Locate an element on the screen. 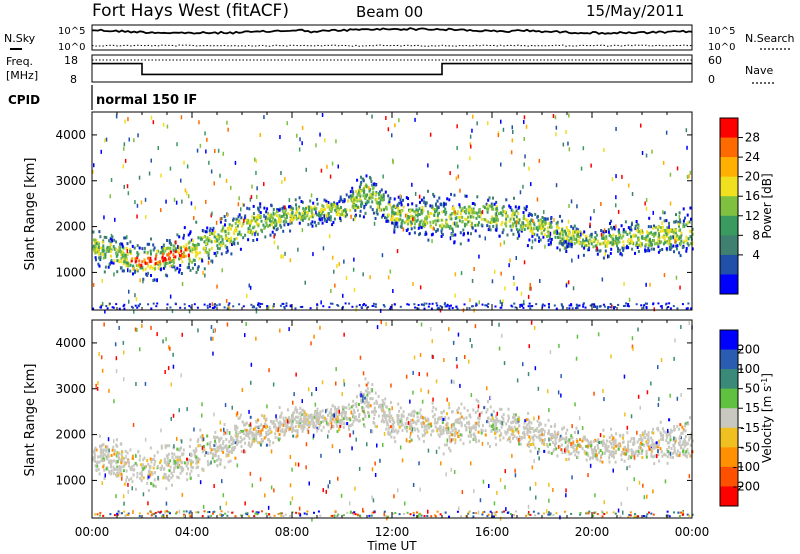 The image size is (800, 554). y-tick-label: 2000 is located at coordinates (70, 227).